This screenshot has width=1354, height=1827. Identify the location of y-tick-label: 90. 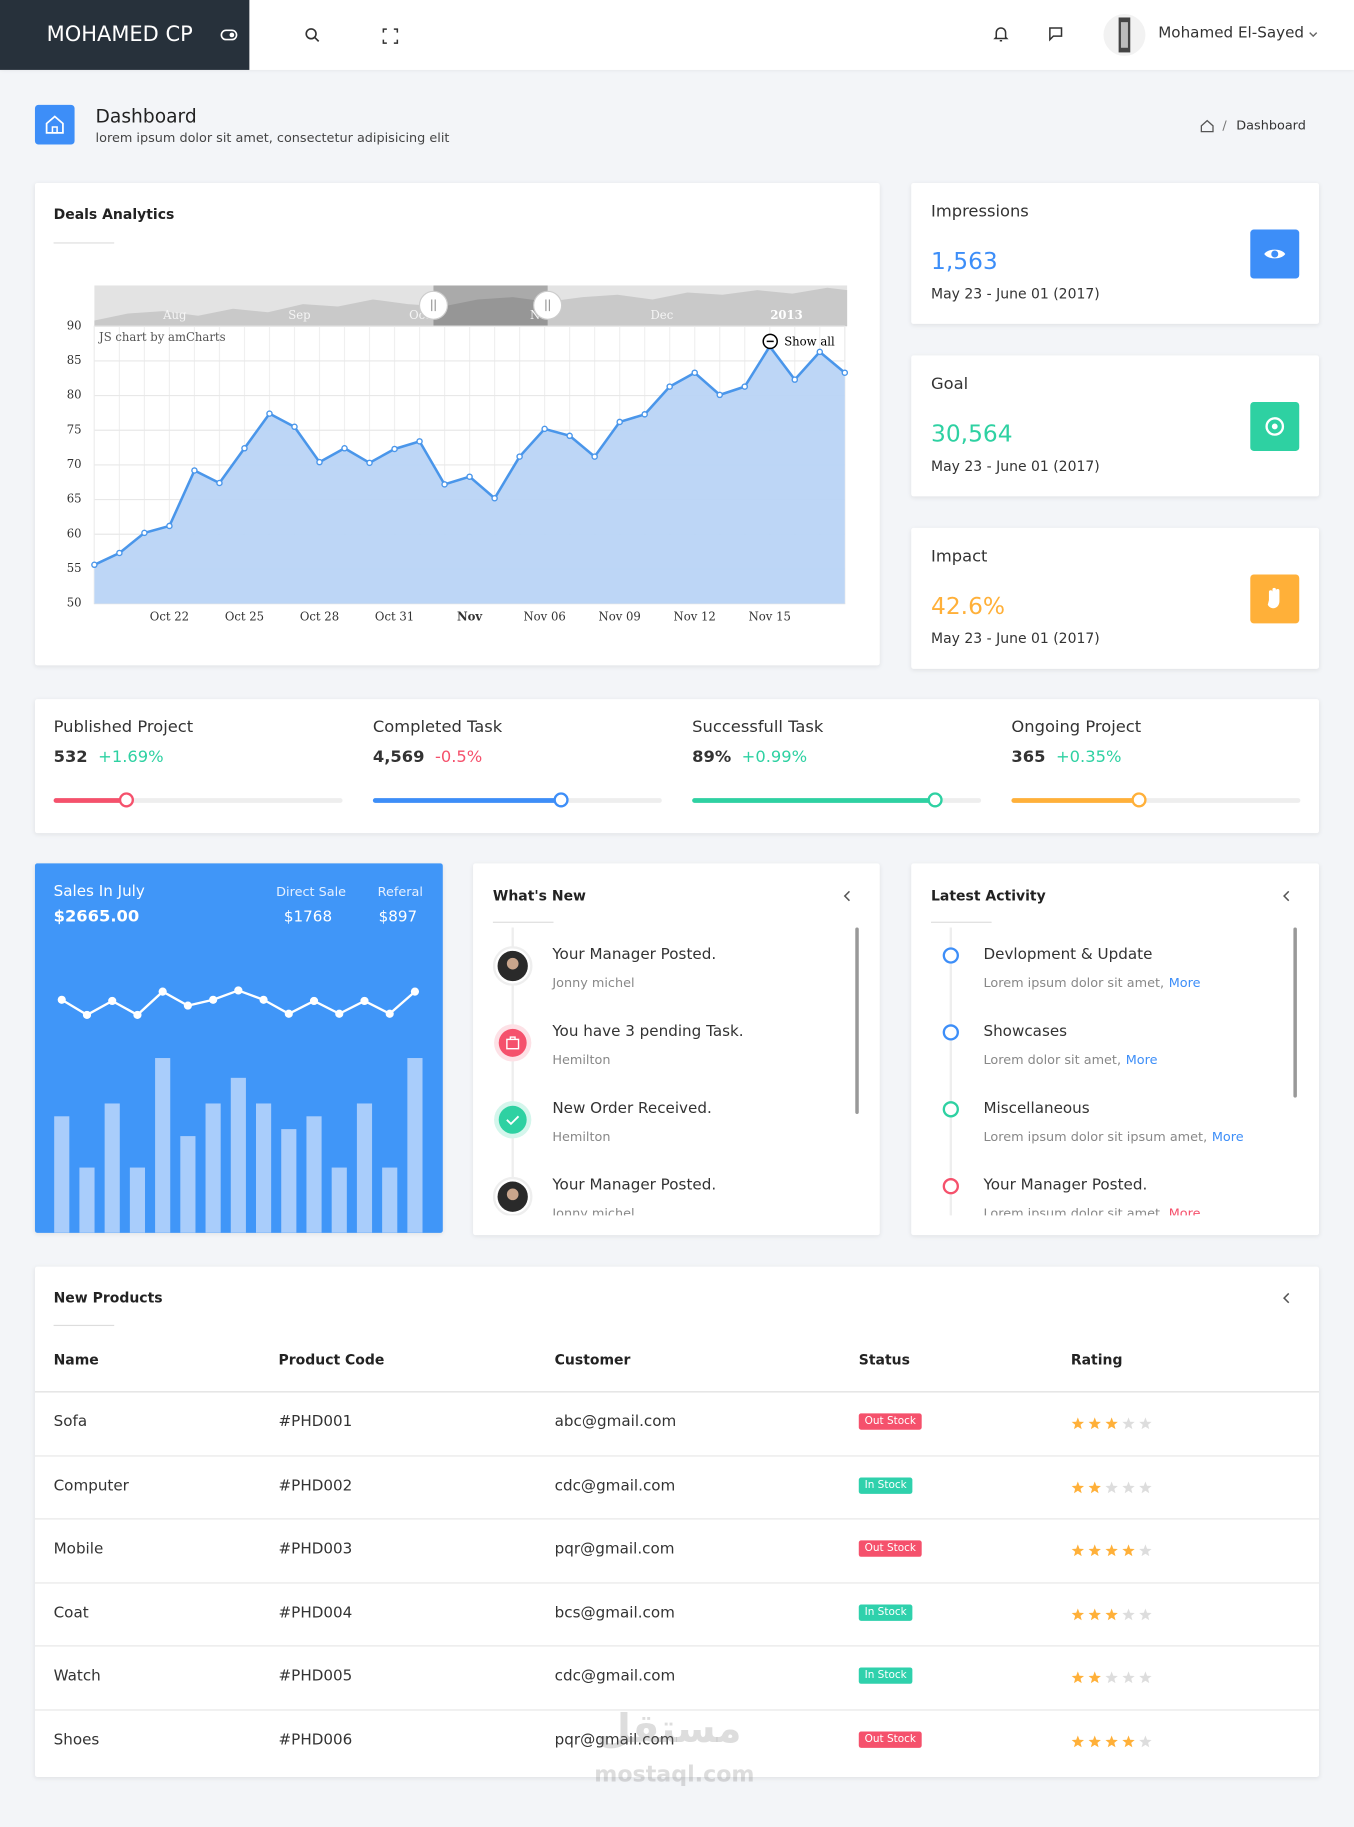
(74, 325).